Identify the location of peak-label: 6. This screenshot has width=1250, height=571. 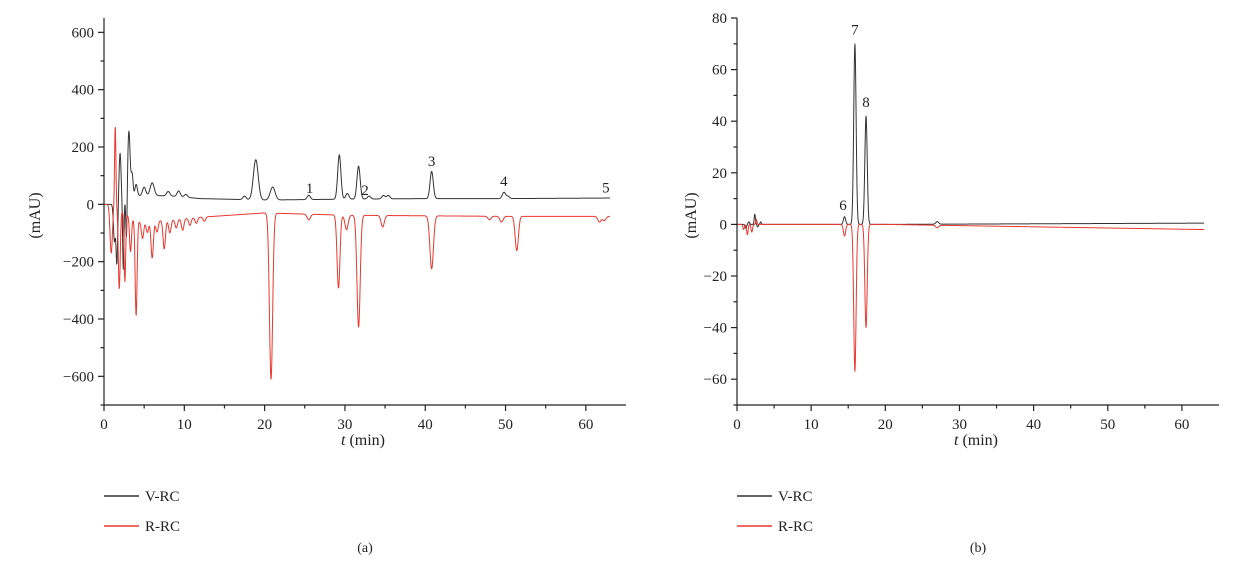
(843, 206).